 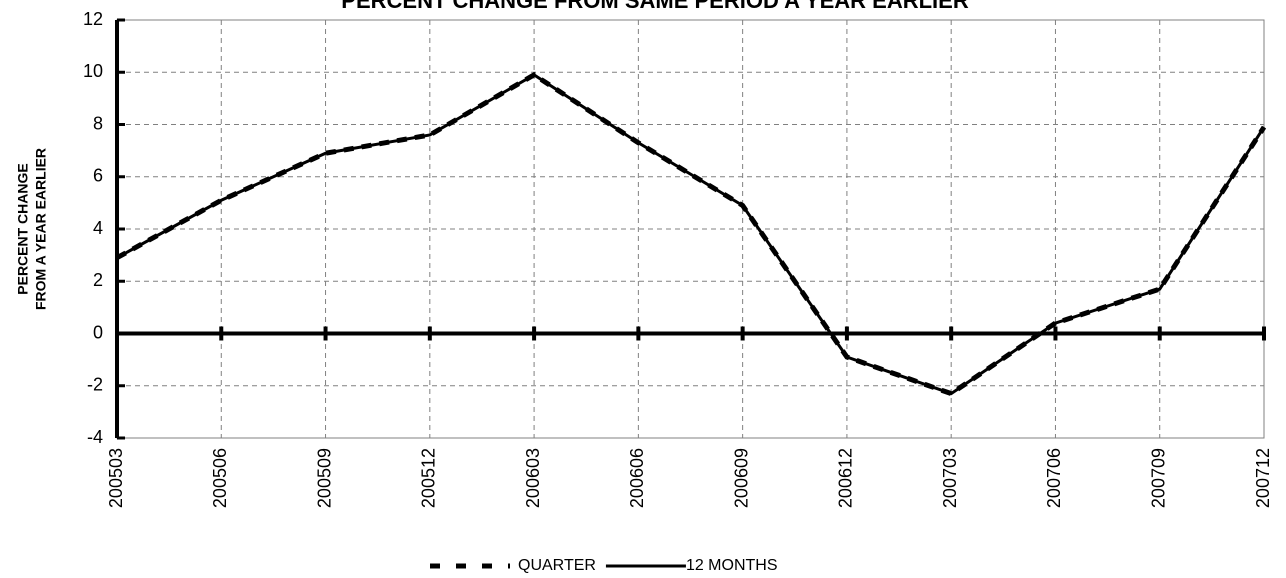 What do you see at coordinates (93, 71) in the screenshot?
I see `y-tick-label: 10` at bounding box center [93, 71].